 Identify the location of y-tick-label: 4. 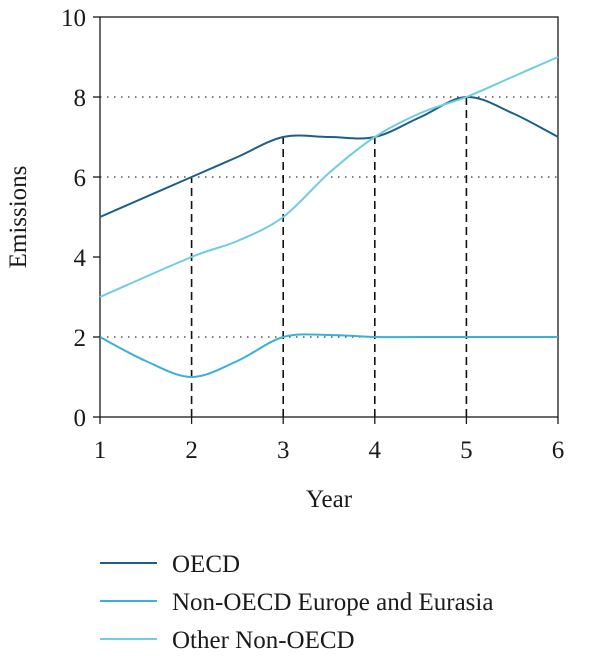
(80, 258).